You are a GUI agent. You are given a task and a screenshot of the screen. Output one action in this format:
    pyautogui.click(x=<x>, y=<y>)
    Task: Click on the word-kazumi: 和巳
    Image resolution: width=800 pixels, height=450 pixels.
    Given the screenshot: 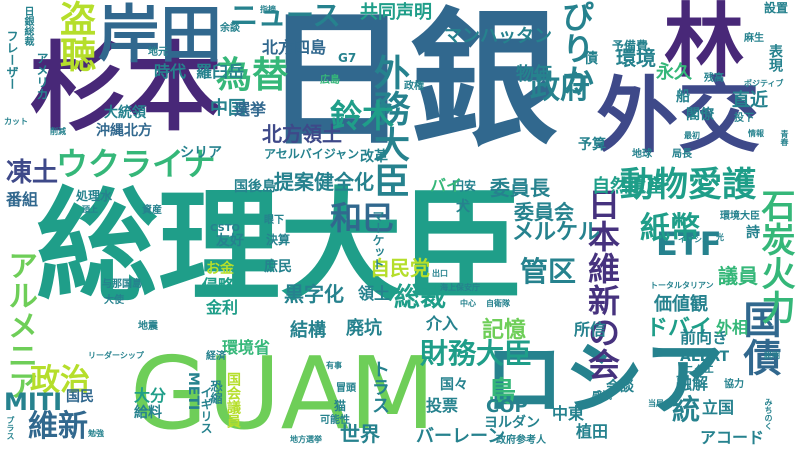 What is the action you would take?
    pyautogui.click(x=362, y=218)
    